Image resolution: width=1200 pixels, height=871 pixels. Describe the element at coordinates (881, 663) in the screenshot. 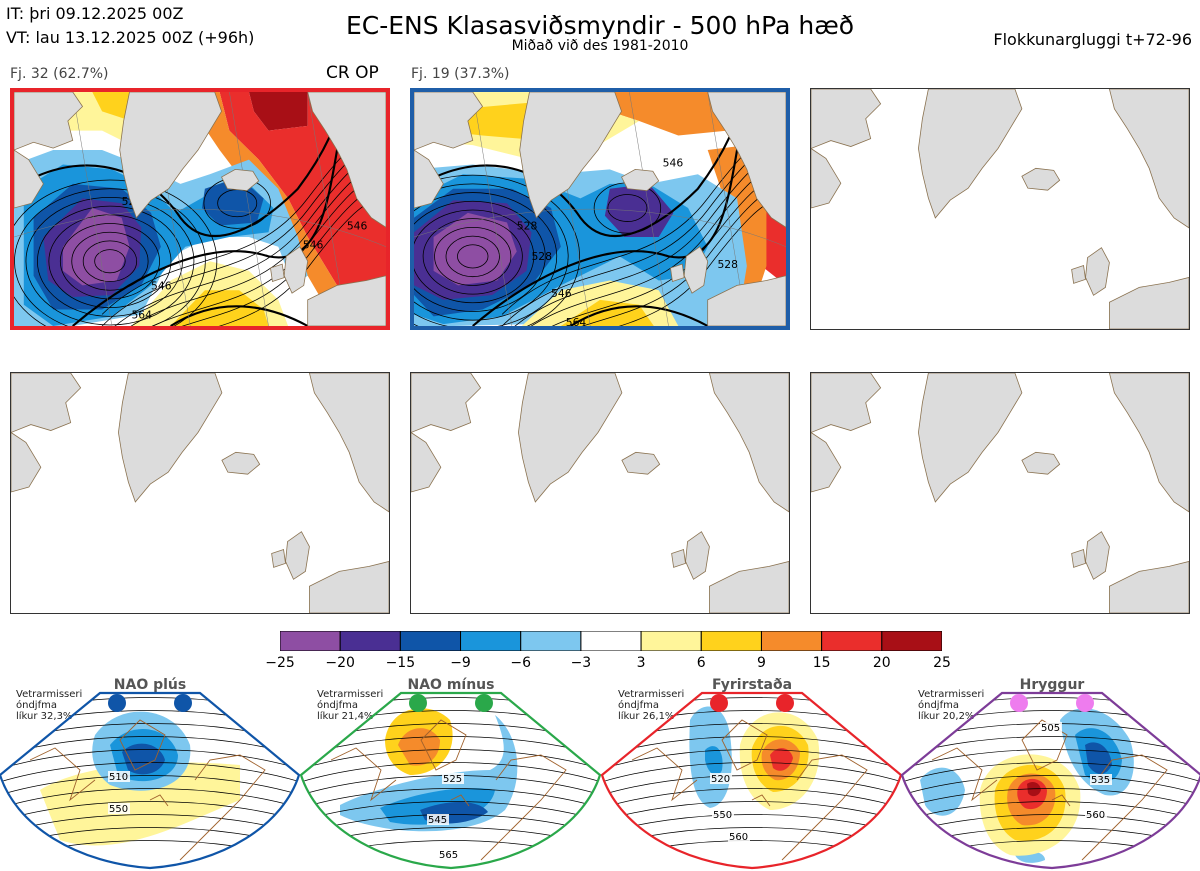

I see `colorbar-tick: 20` at that location.